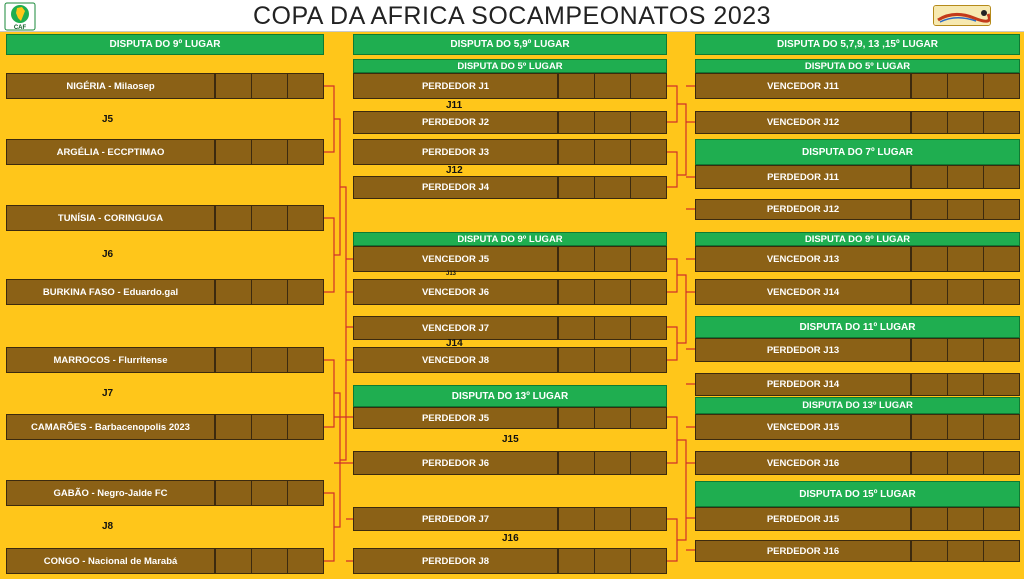  Describe the element at coordinates (165, 218) in the screenshot. I see `team-row: TUNÍSIA - CORINGUGA` at that location.